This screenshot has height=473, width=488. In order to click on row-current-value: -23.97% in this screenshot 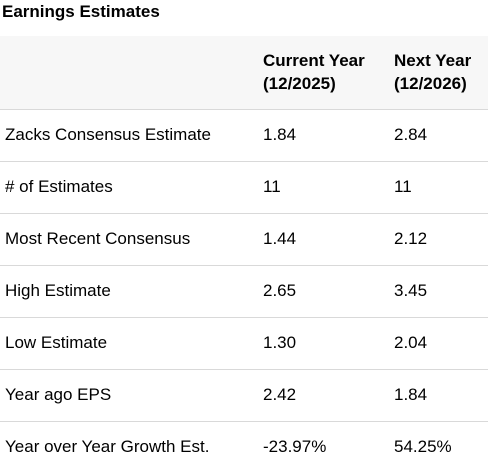, I will do `click(295, 447)`.